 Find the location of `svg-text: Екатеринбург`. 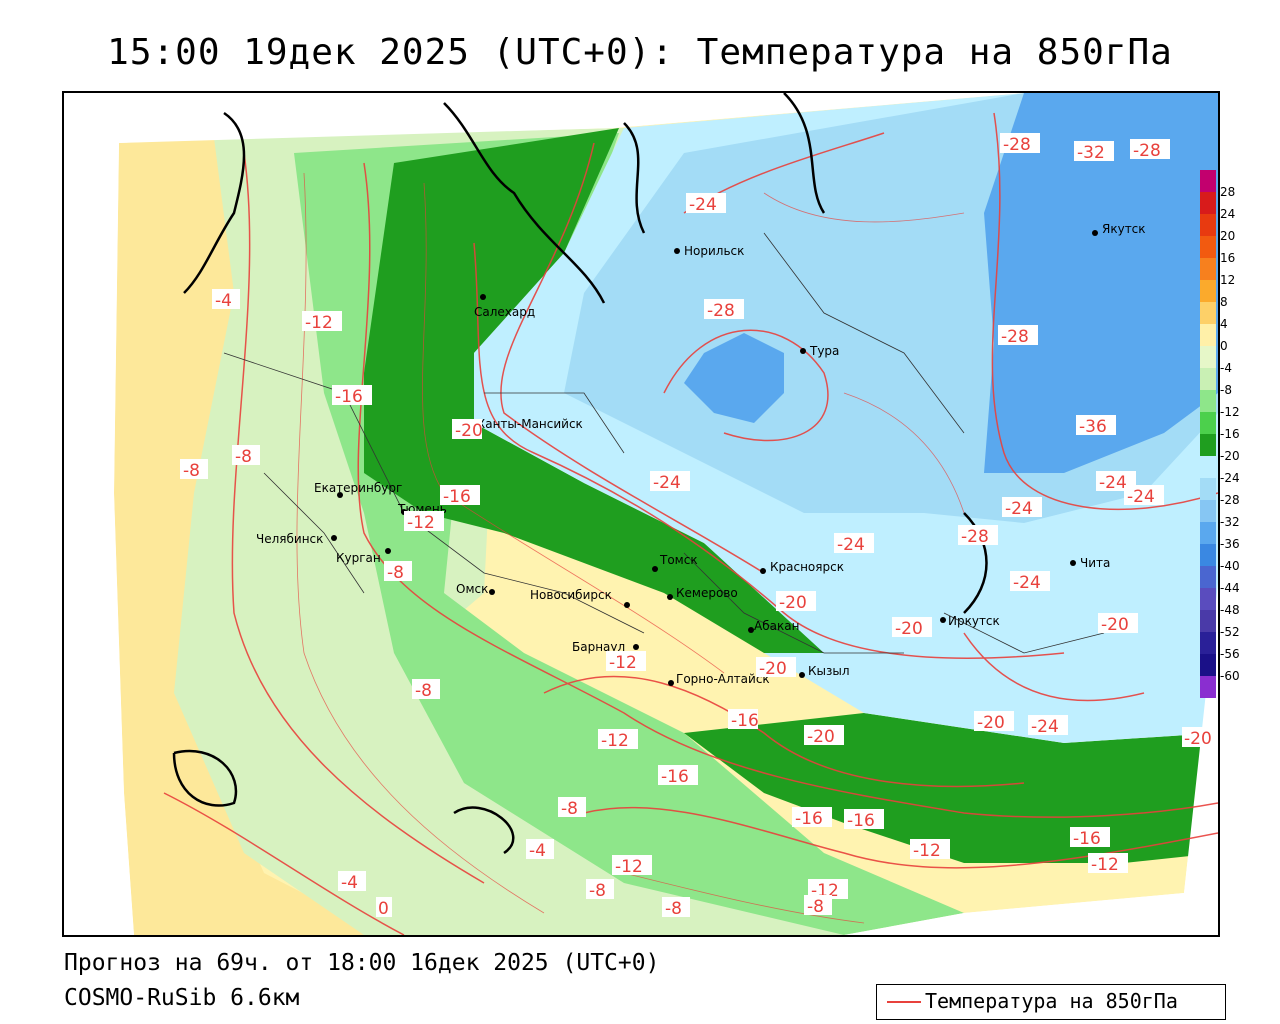

svg-text: Екатеринбург is located at coordinates (358, 488).